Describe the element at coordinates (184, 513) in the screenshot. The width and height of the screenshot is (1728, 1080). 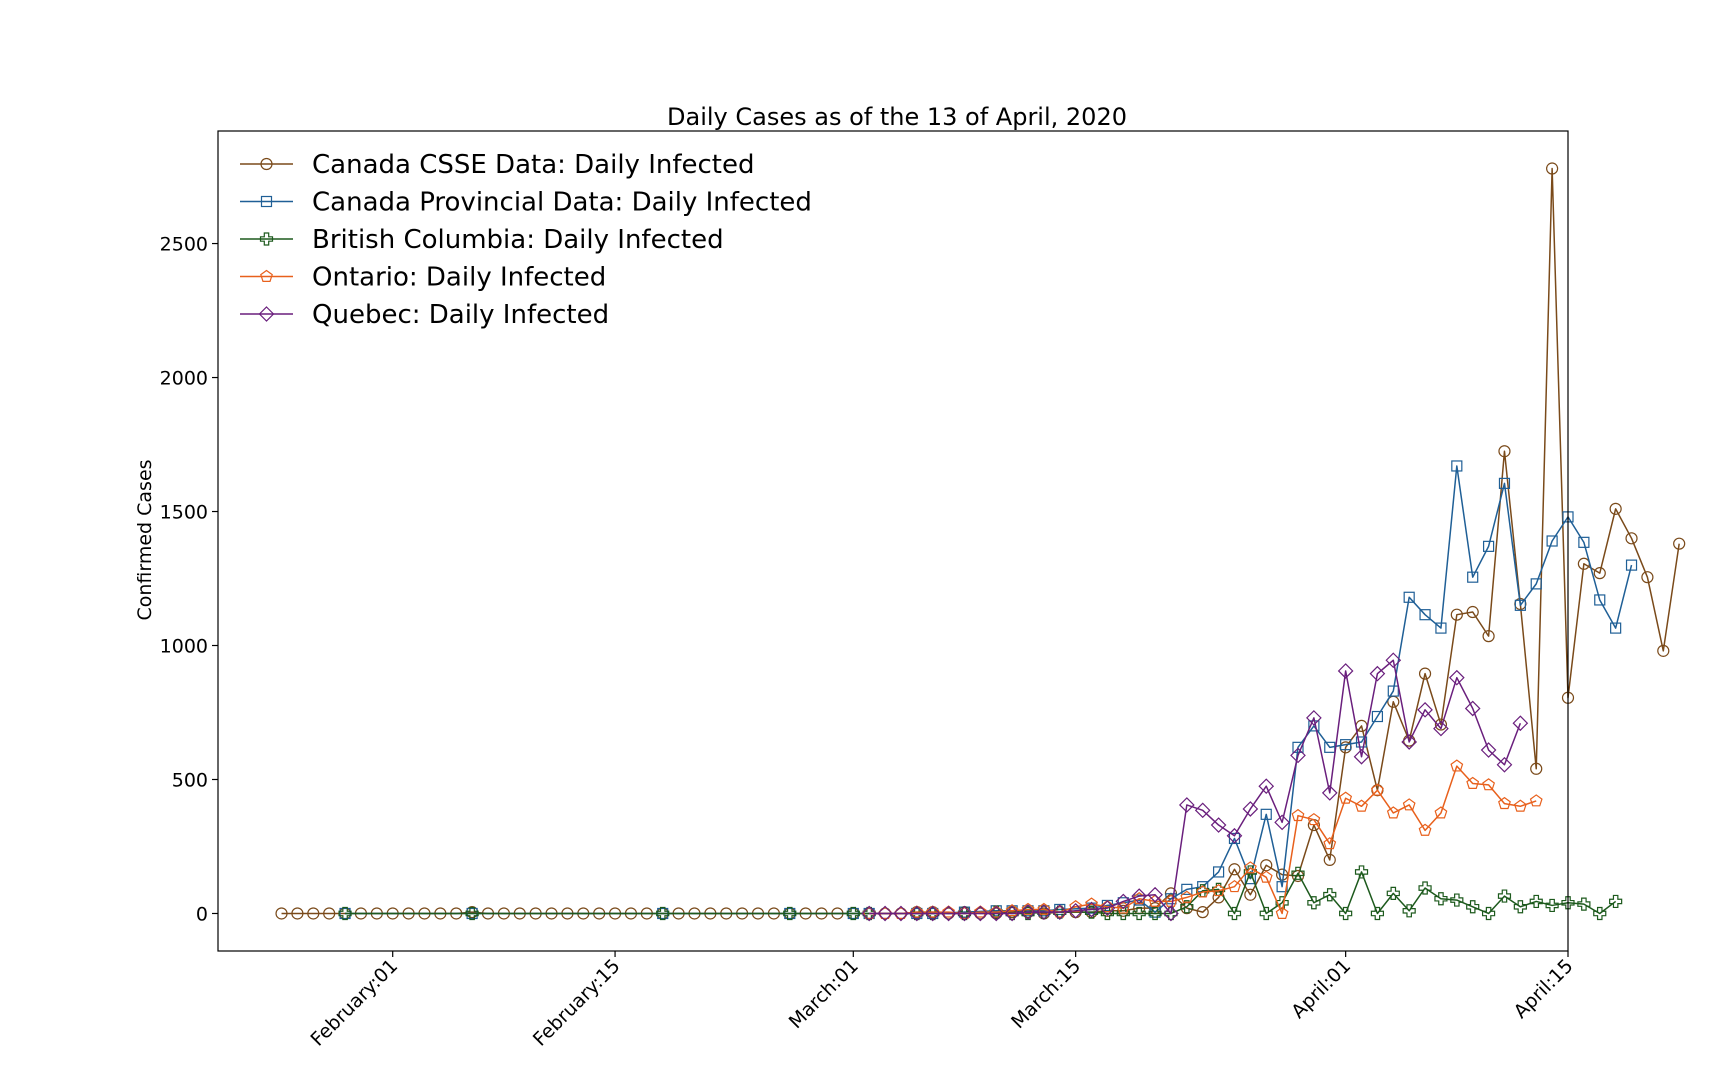
I see `y-tick-label: 1500` at that location.